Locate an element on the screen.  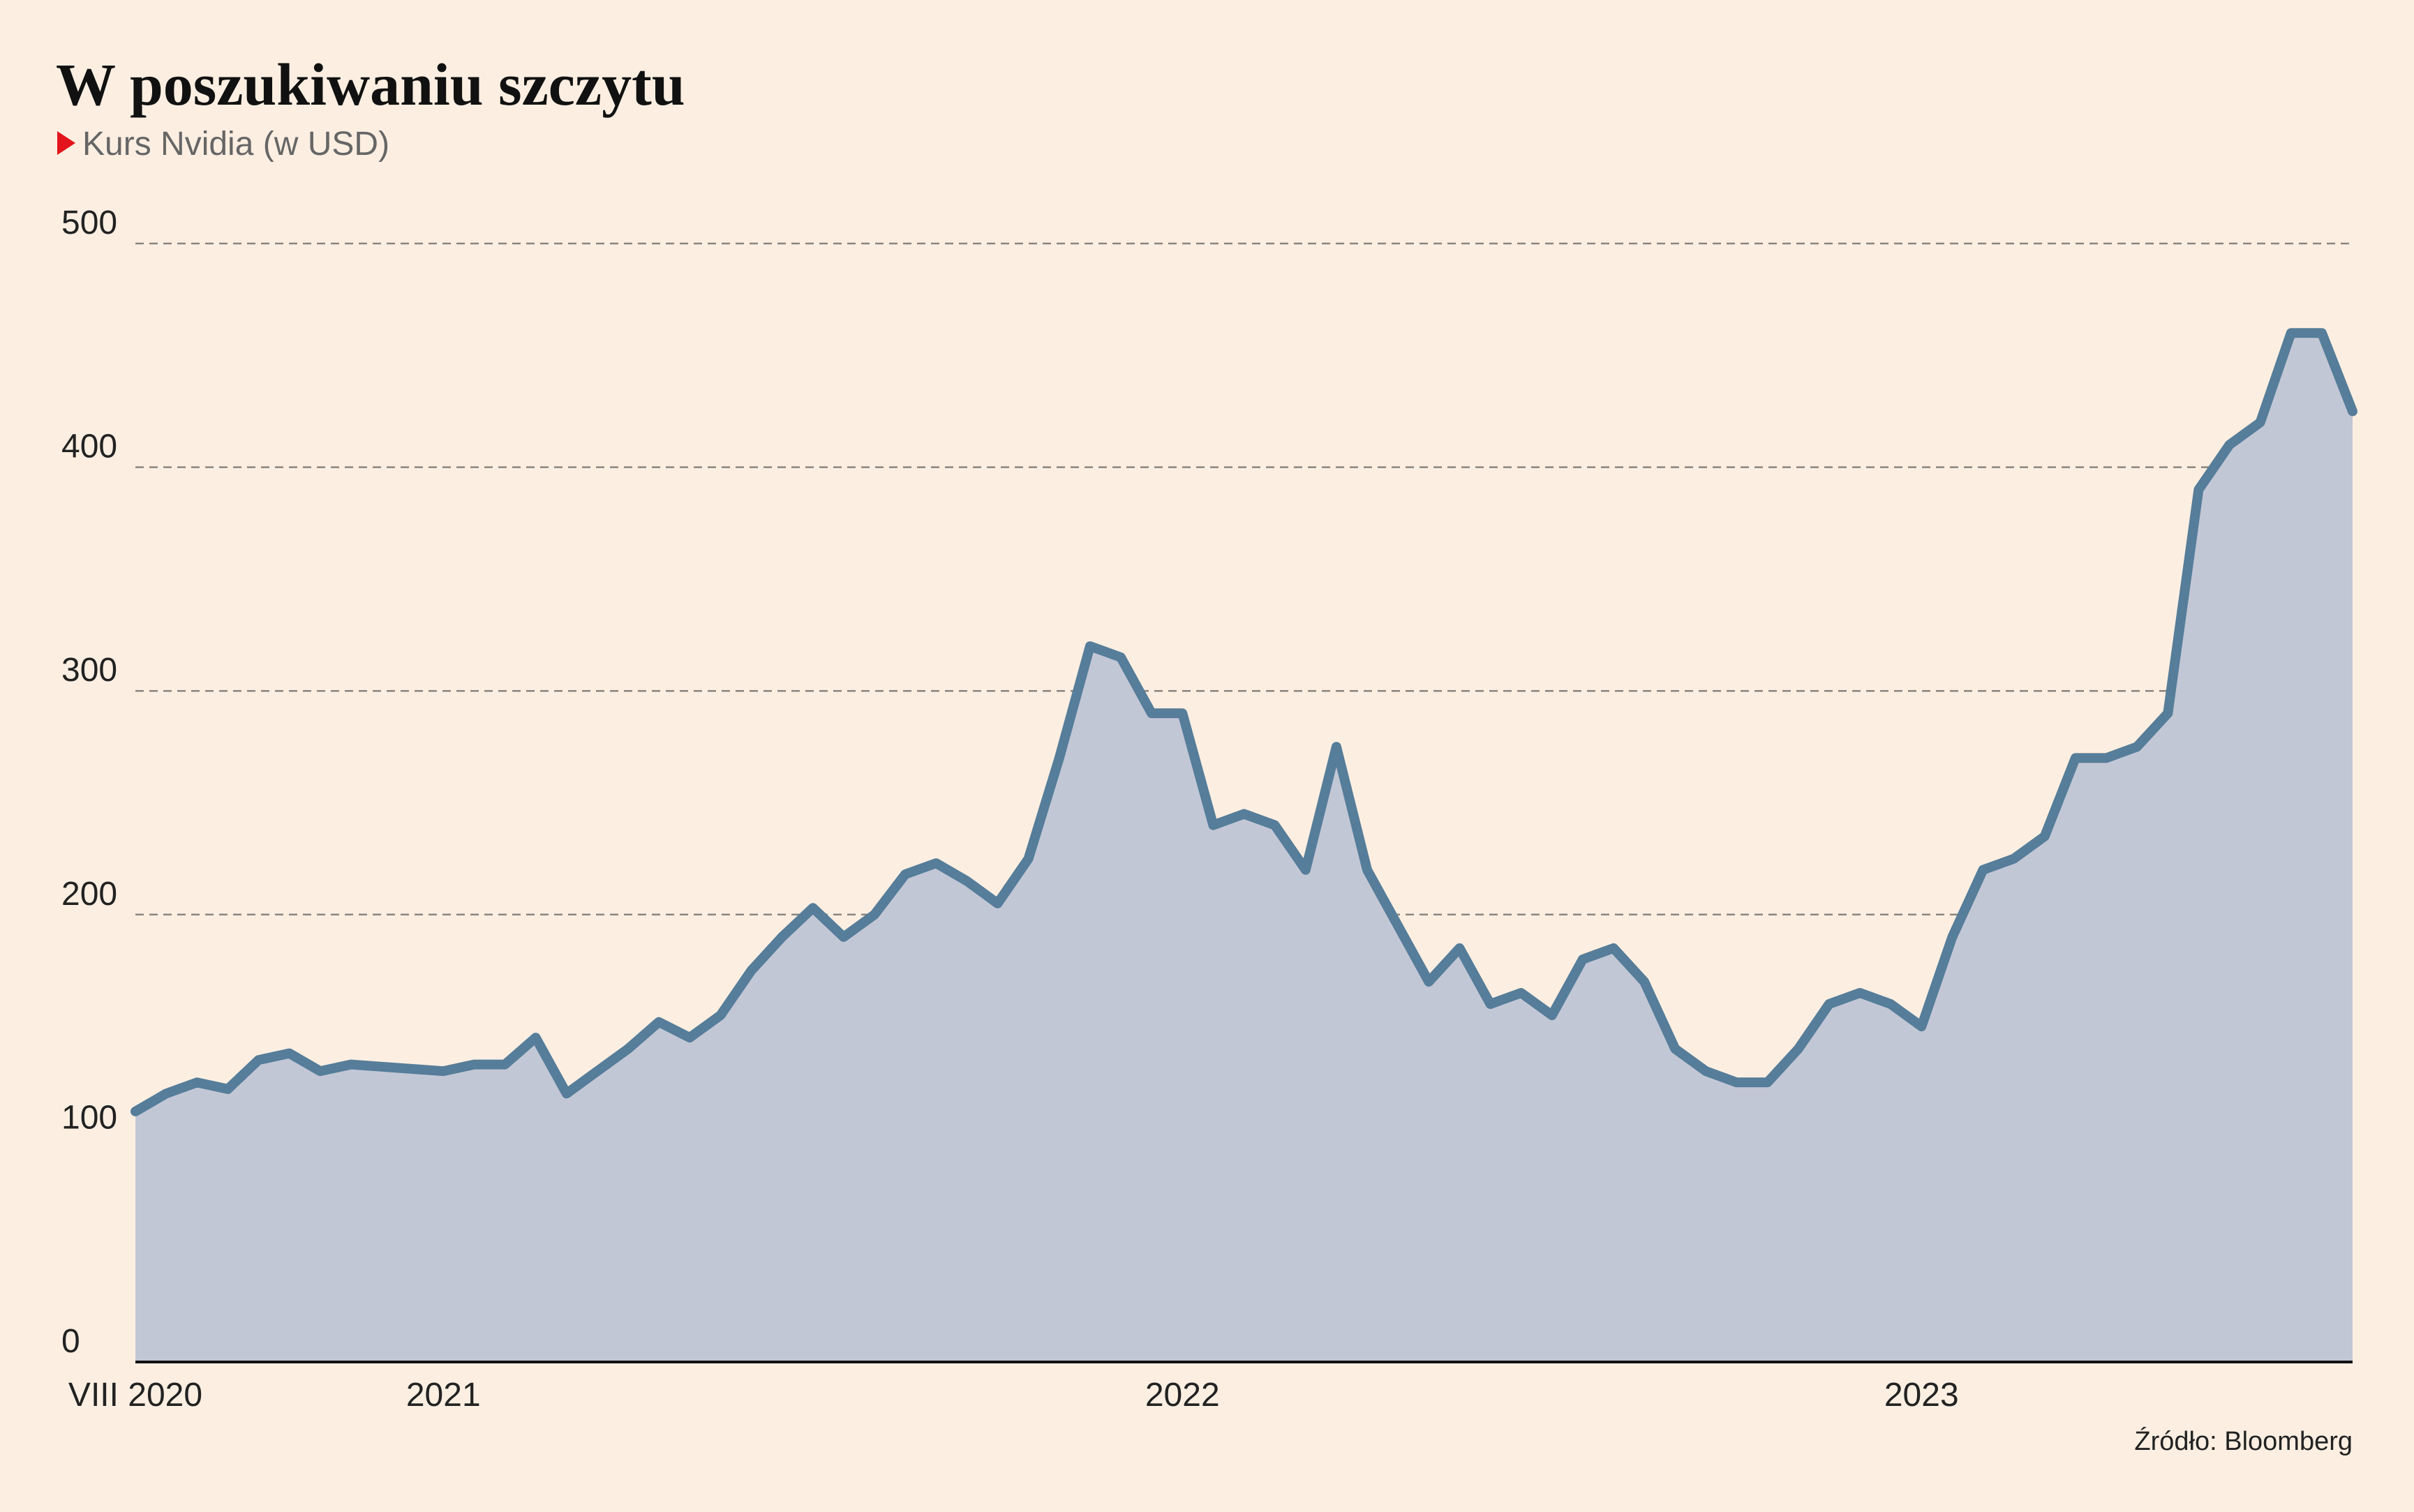
source: Źródło: Bloomberg is located at coordinates (2243, 1441).